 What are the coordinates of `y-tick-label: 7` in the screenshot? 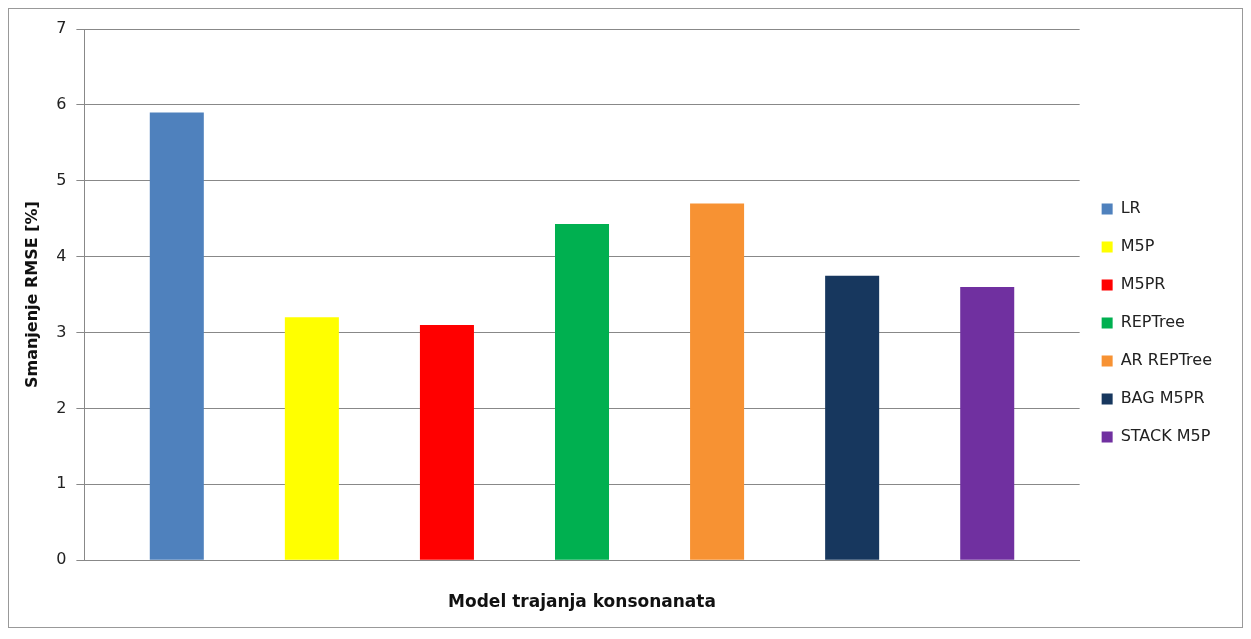 It's located at (61, 28).